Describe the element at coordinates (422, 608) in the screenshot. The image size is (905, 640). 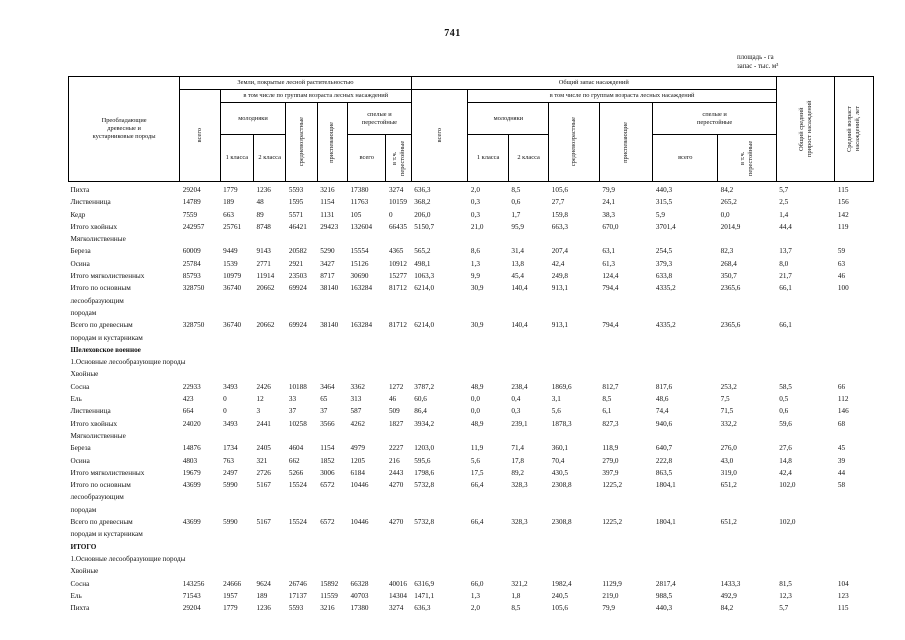
I see `cell-value: 636,3` at that location.